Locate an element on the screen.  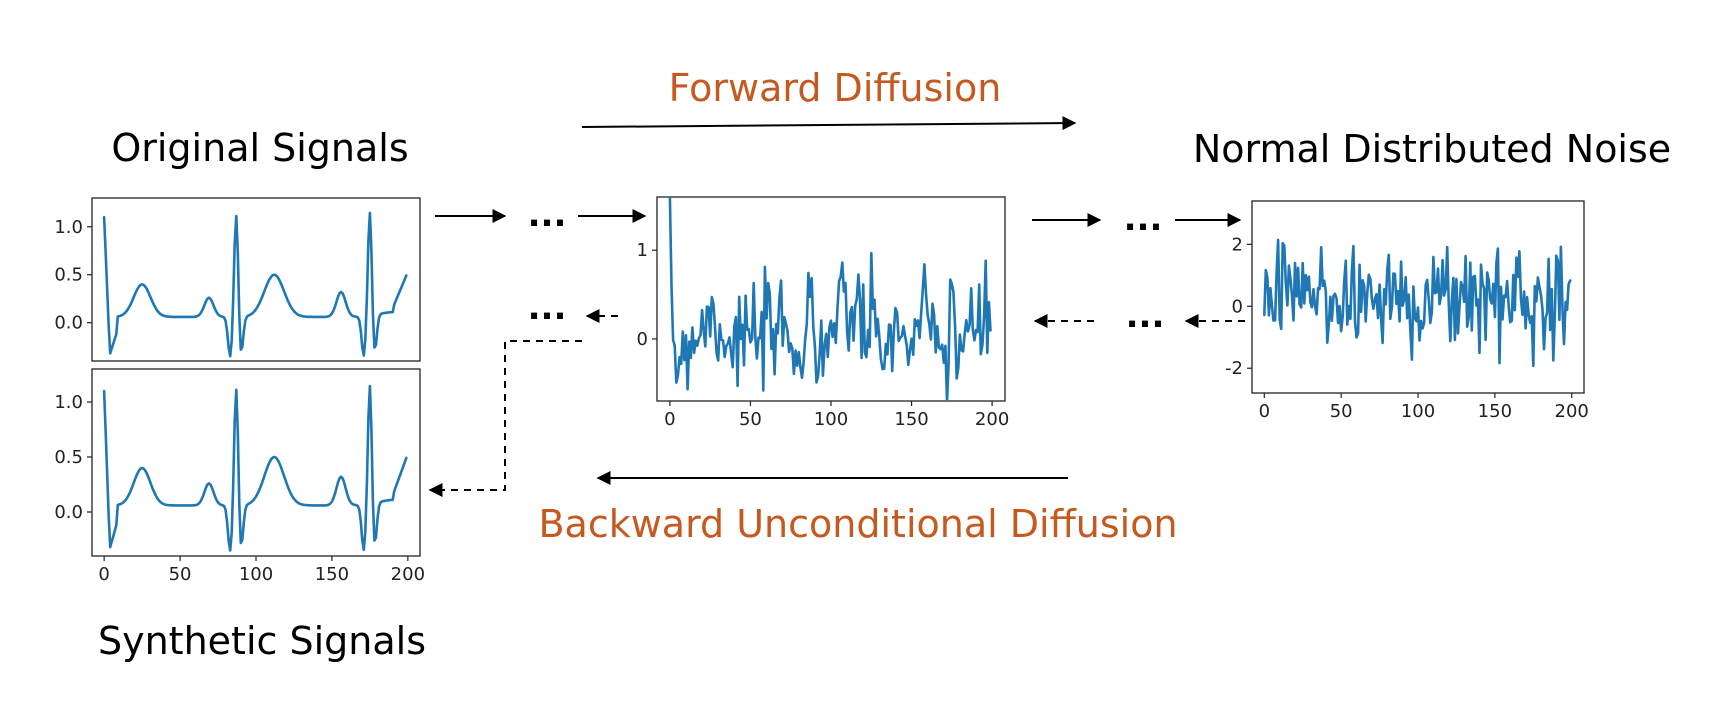
synthetic-signal-chart: 0.0 0.5 1.0 0 50 100 150 200 is located at coordinates (239, 476).